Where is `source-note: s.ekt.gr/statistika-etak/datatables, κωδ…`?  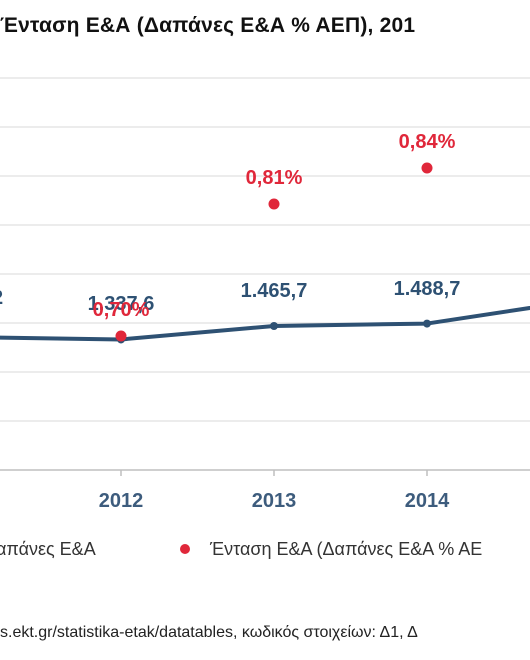 source-note: s.ekt.gr/statistika-etak/datatables, κωδ… is located at coordinates (209, 632).